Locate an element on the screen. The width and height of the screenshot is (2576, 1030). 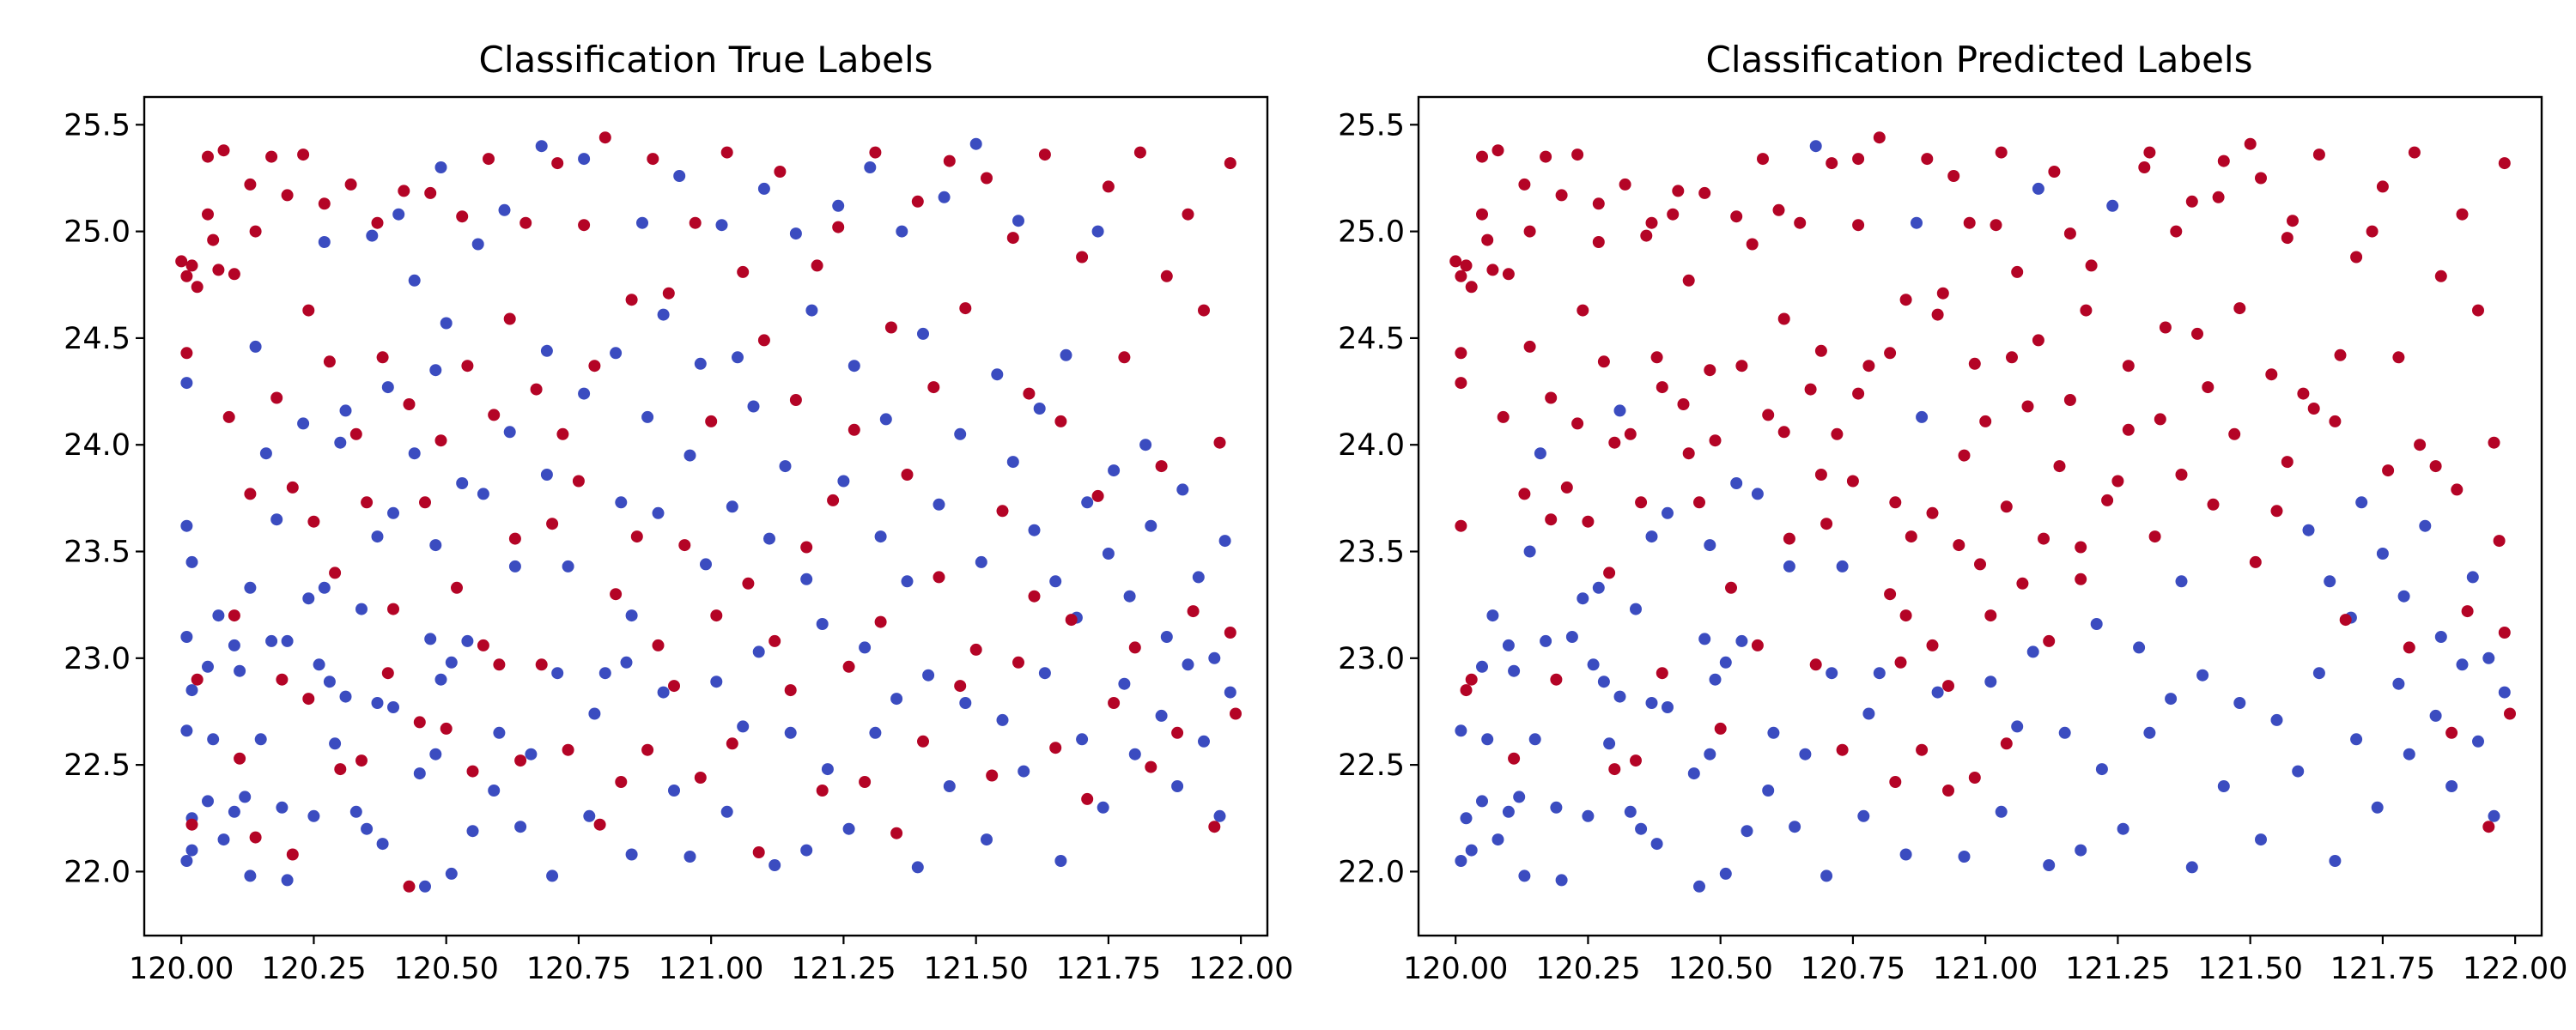
x-tick-label: 121.25 is located at coordinates (2118, 969).